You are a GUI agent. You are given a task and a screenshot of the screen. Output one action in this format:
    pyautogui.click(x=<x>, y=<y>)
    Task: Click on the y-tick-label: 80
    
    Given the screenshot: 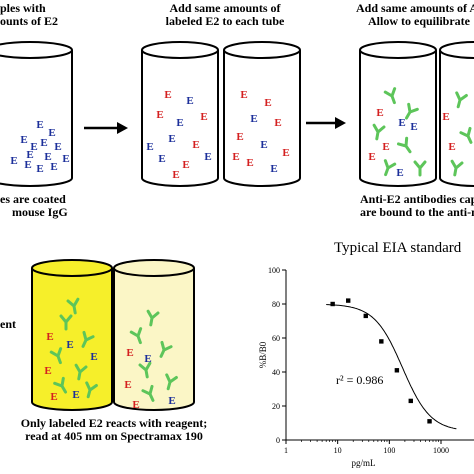 What is the action you would take?
    pyautogui.click(x=276, y=304)
    